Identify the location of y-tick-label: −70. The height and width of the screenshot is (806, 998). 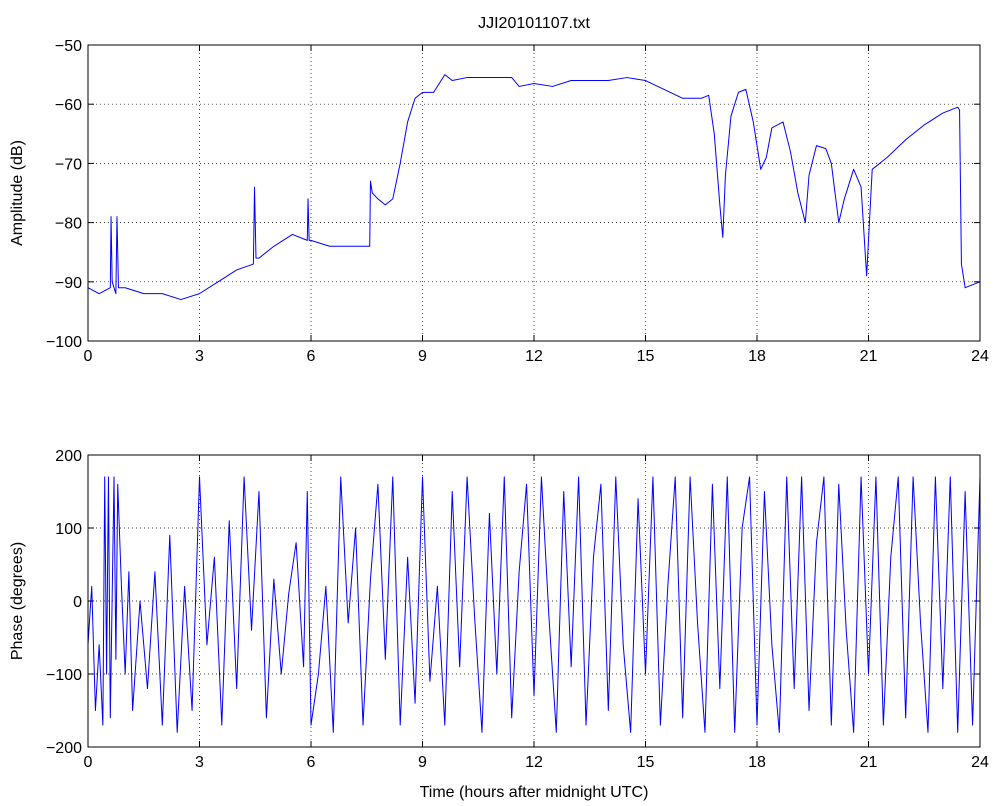
(68, 164).